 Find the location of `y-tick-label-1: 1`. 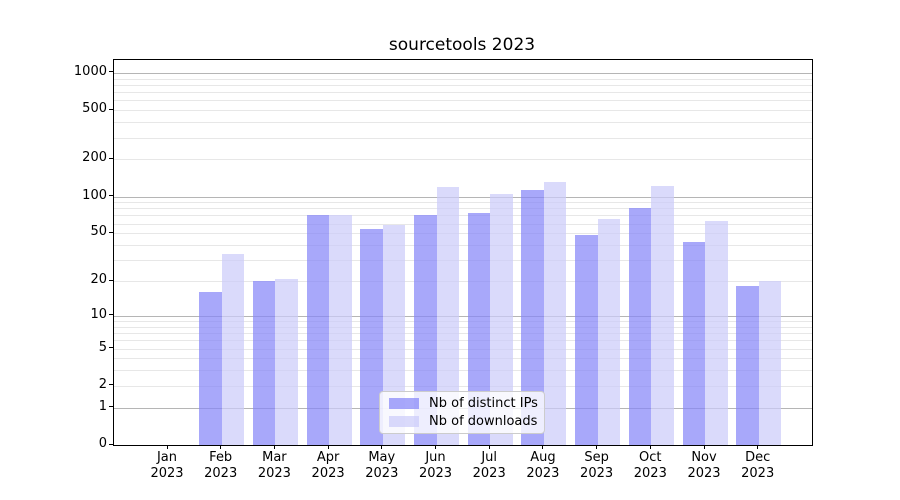

y-tick-label-1: 1 is located at coordinates (102, 406).